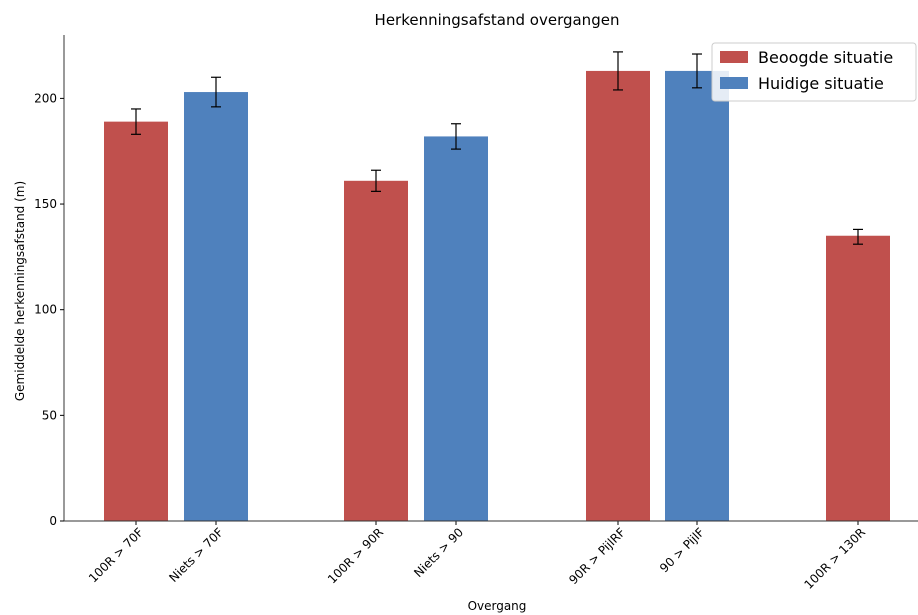 The image size is (918, 615). What do you see at coordinates (49, 415) in the screenshot?
I see `y-tick-label: 50` at bounding box center [49, 415].